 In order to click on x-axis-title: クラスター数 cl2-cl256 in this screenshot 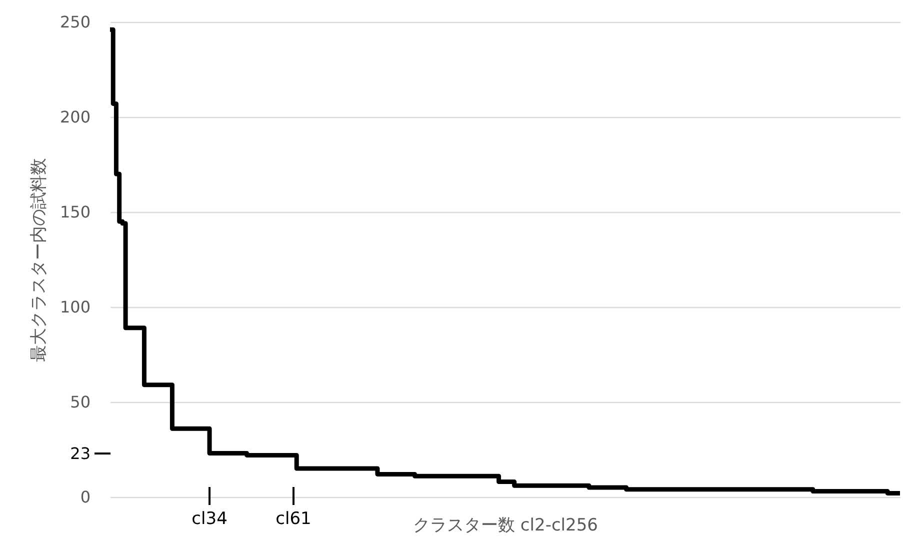, I will do `click(505, 526)`.